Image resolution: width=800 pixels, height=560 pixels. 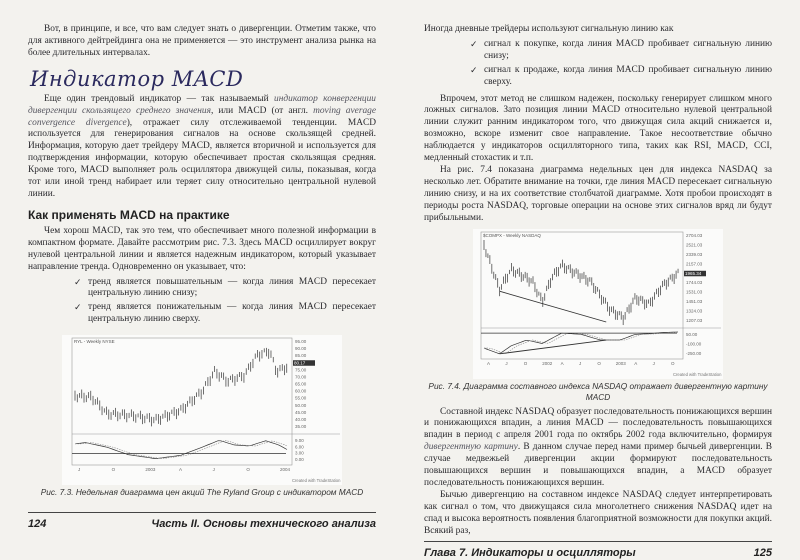 I want to click on chart-header: $COMPX - Weekly NASDAQ, so click(x=512, y=235).